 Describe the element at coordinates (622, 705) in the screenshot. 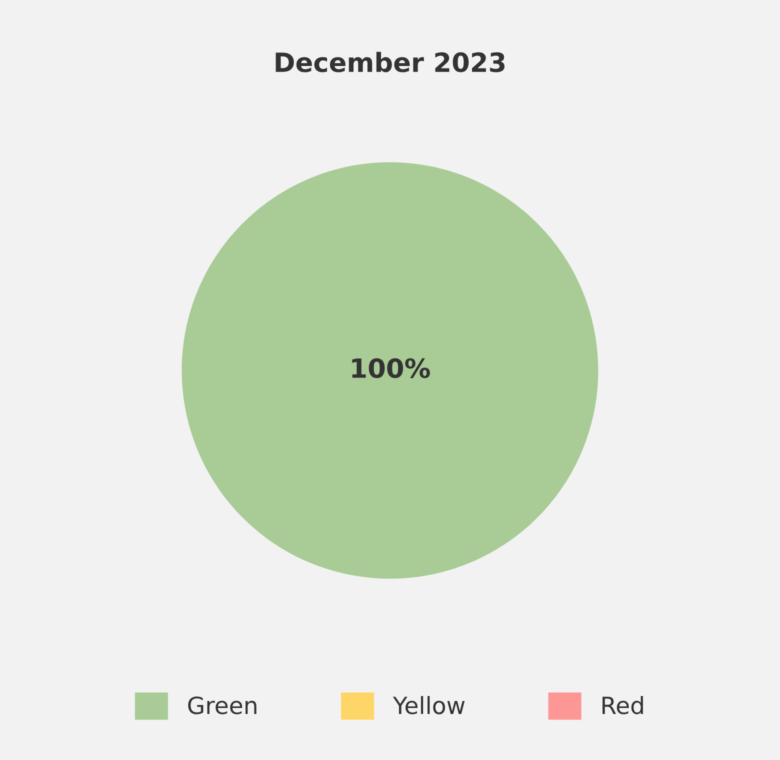

I see `legend-label: Red` at that location.